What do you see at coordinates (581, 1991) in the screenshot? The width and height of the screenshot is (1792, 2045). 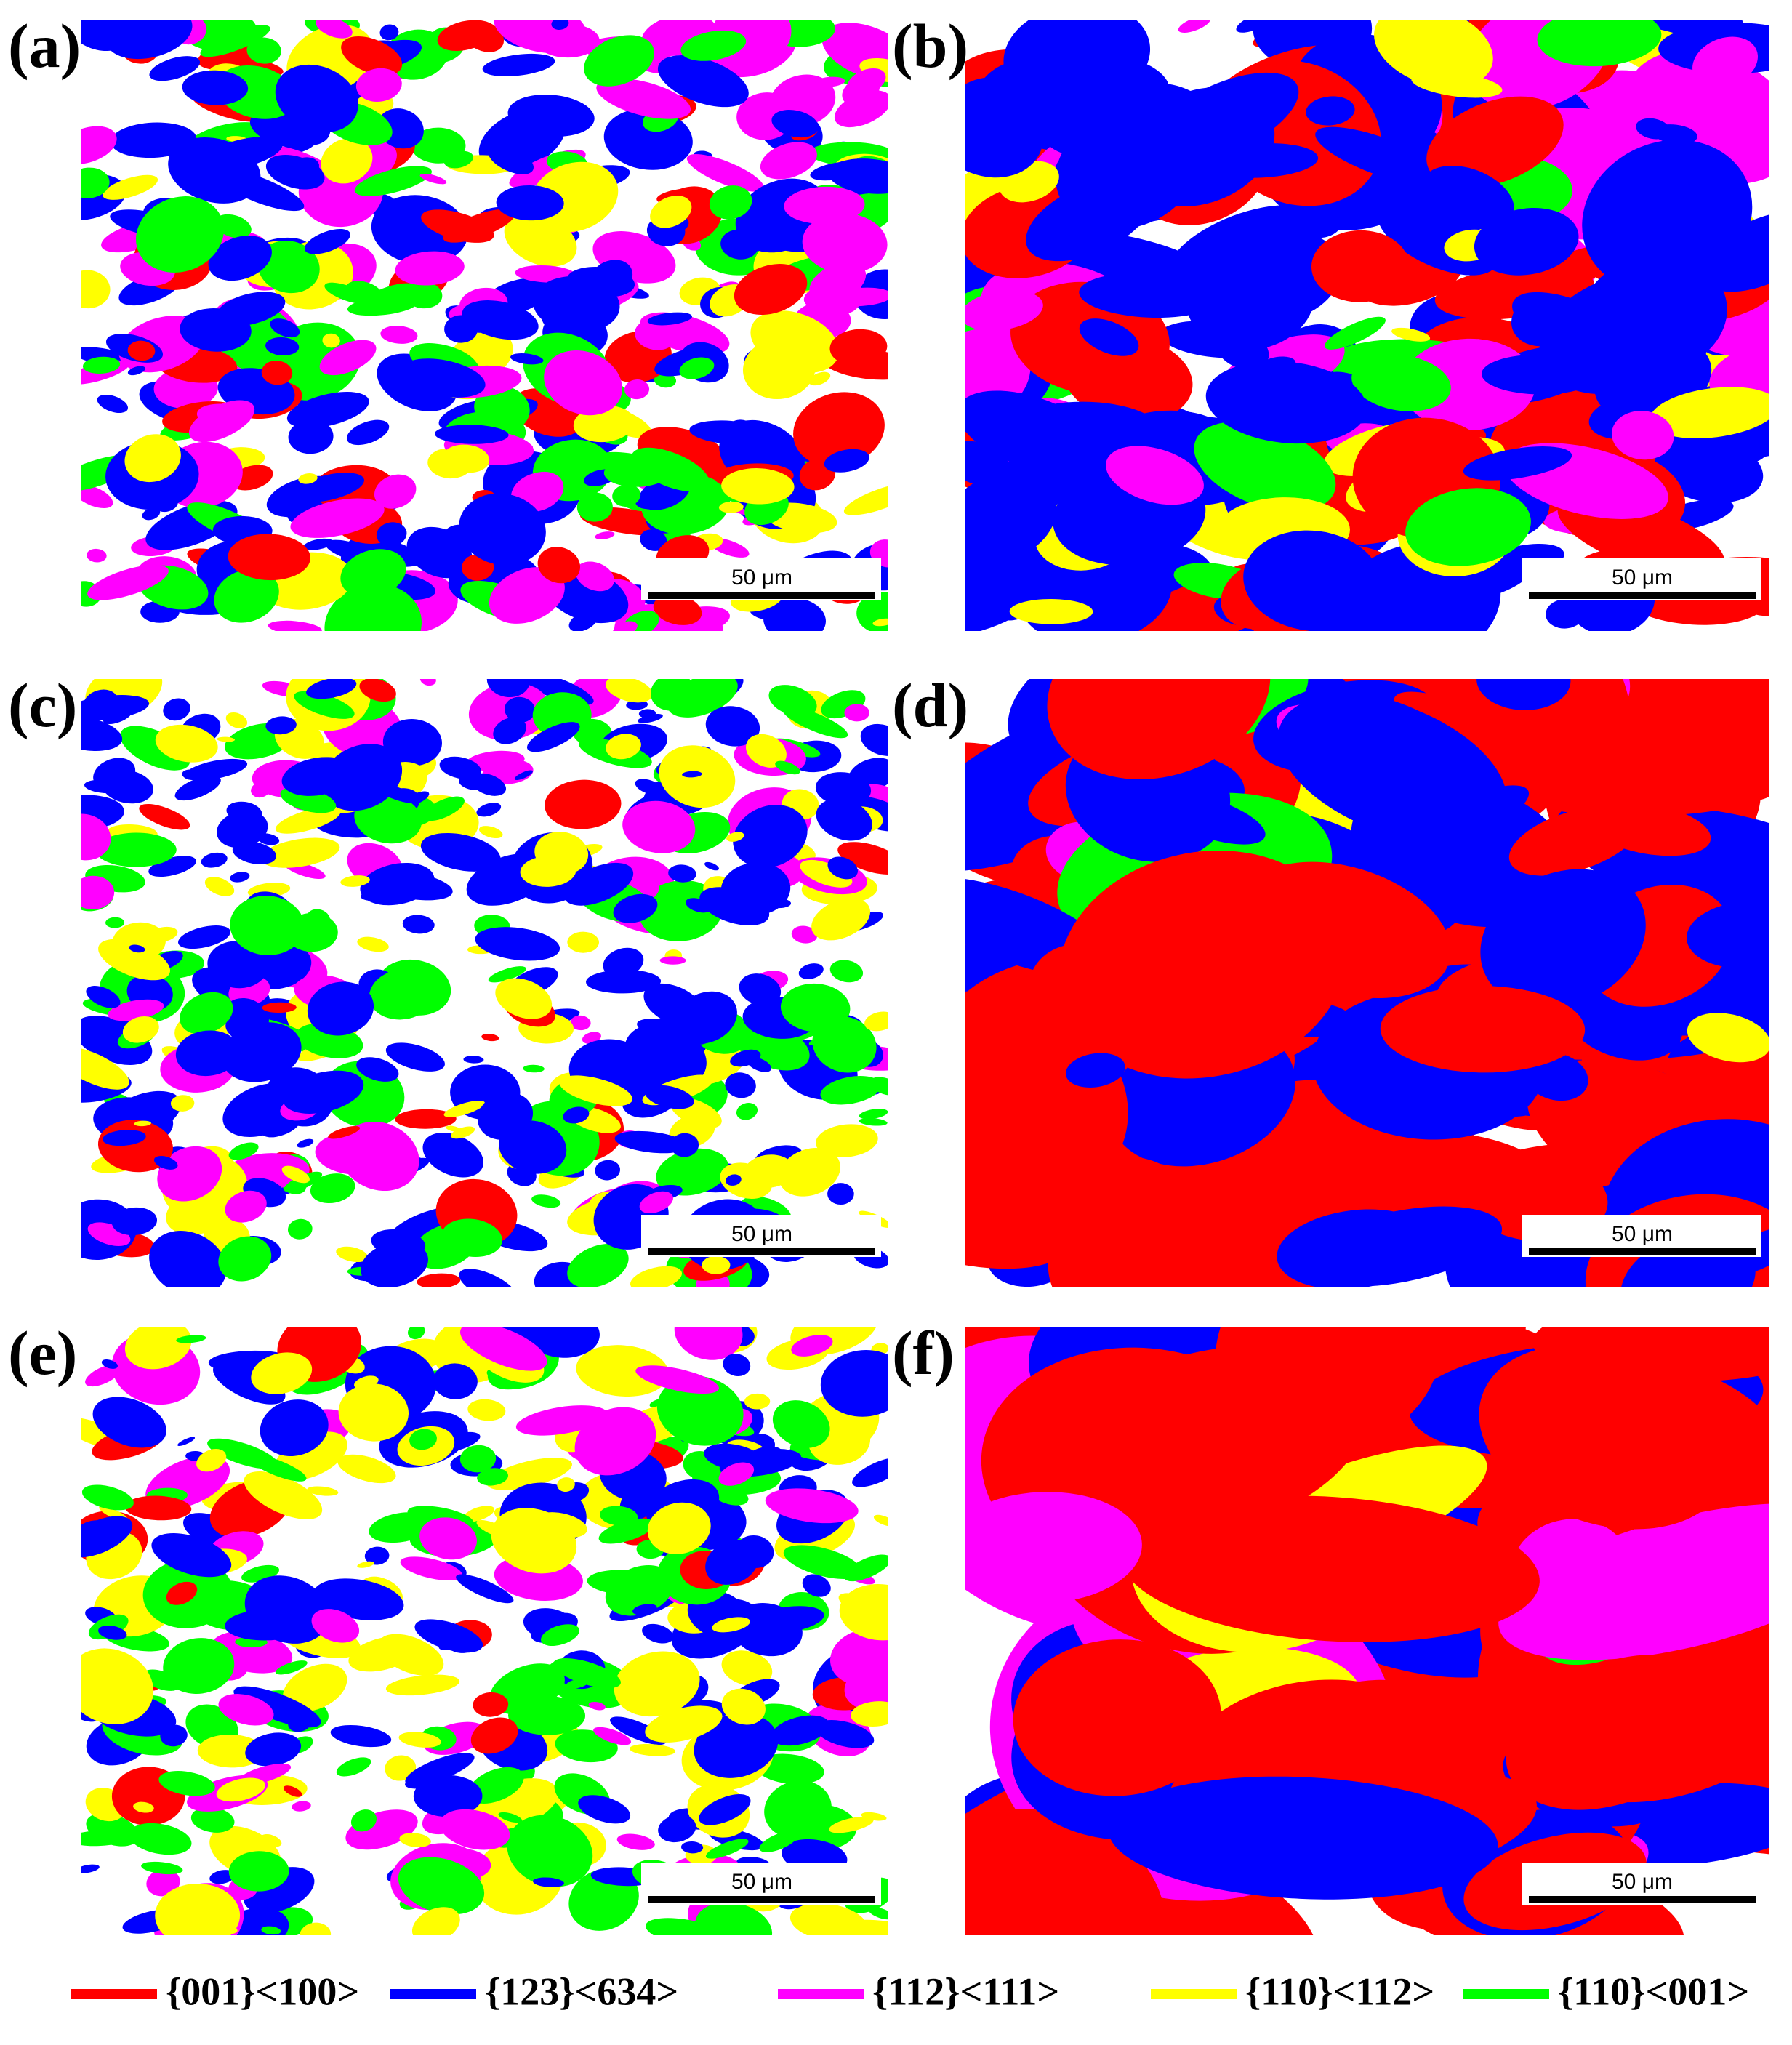 I see `legend-label: {123}<634>` at bounding box center [581, 1991].